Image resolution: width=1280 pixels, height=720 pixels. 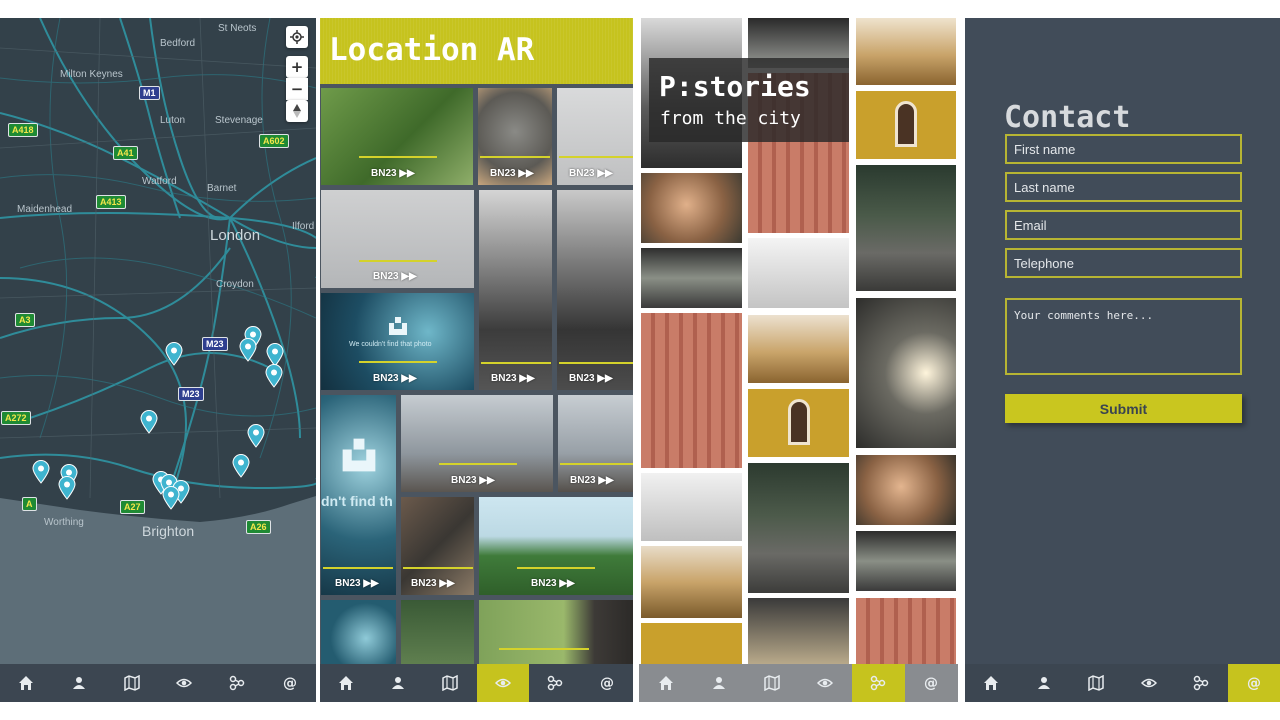 What do you see at coordinates (132, 507) in the screenshot?
I see `road-tag: A27` at bounding box center [132, 507].